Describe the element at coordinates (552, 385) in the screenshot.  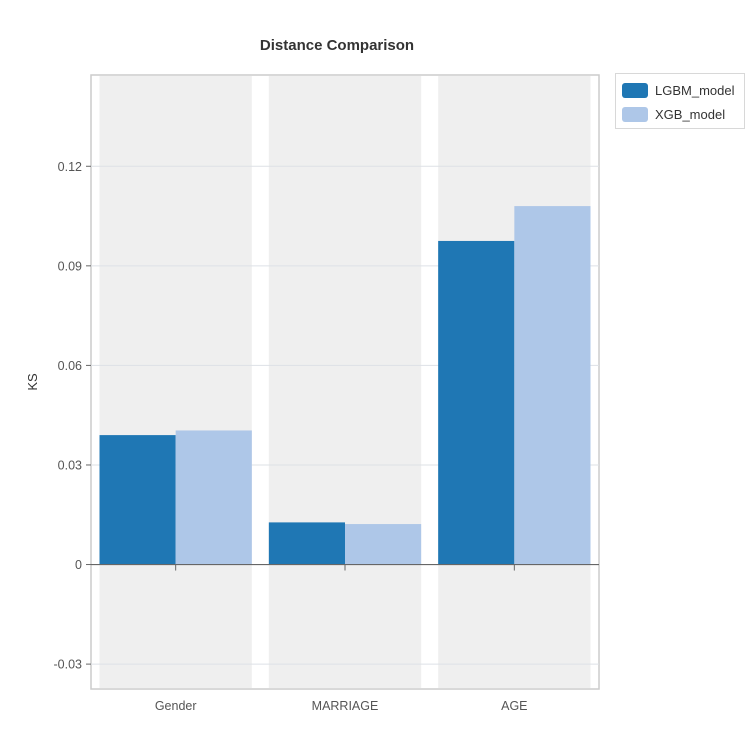
I see `bar-xgb-model-age` at that location.